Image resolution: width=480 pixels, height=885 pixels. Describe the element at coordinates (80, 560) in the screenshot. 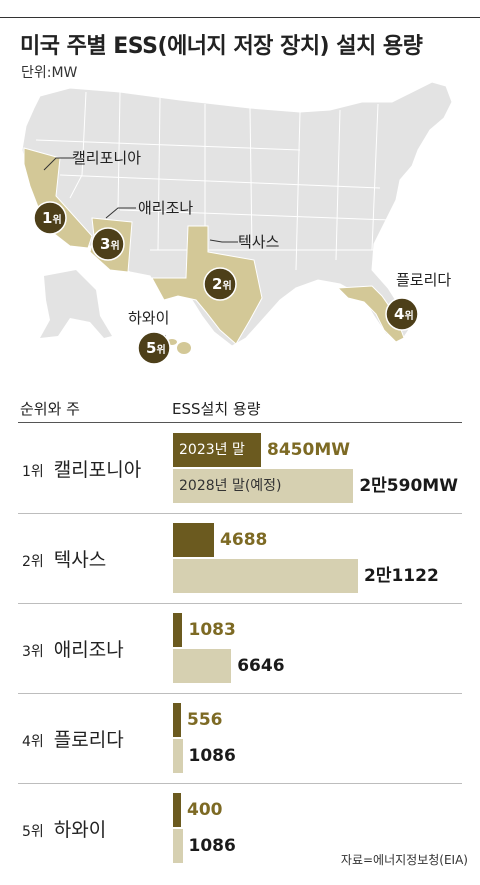

I see `state-name: 텍사스` at that location.